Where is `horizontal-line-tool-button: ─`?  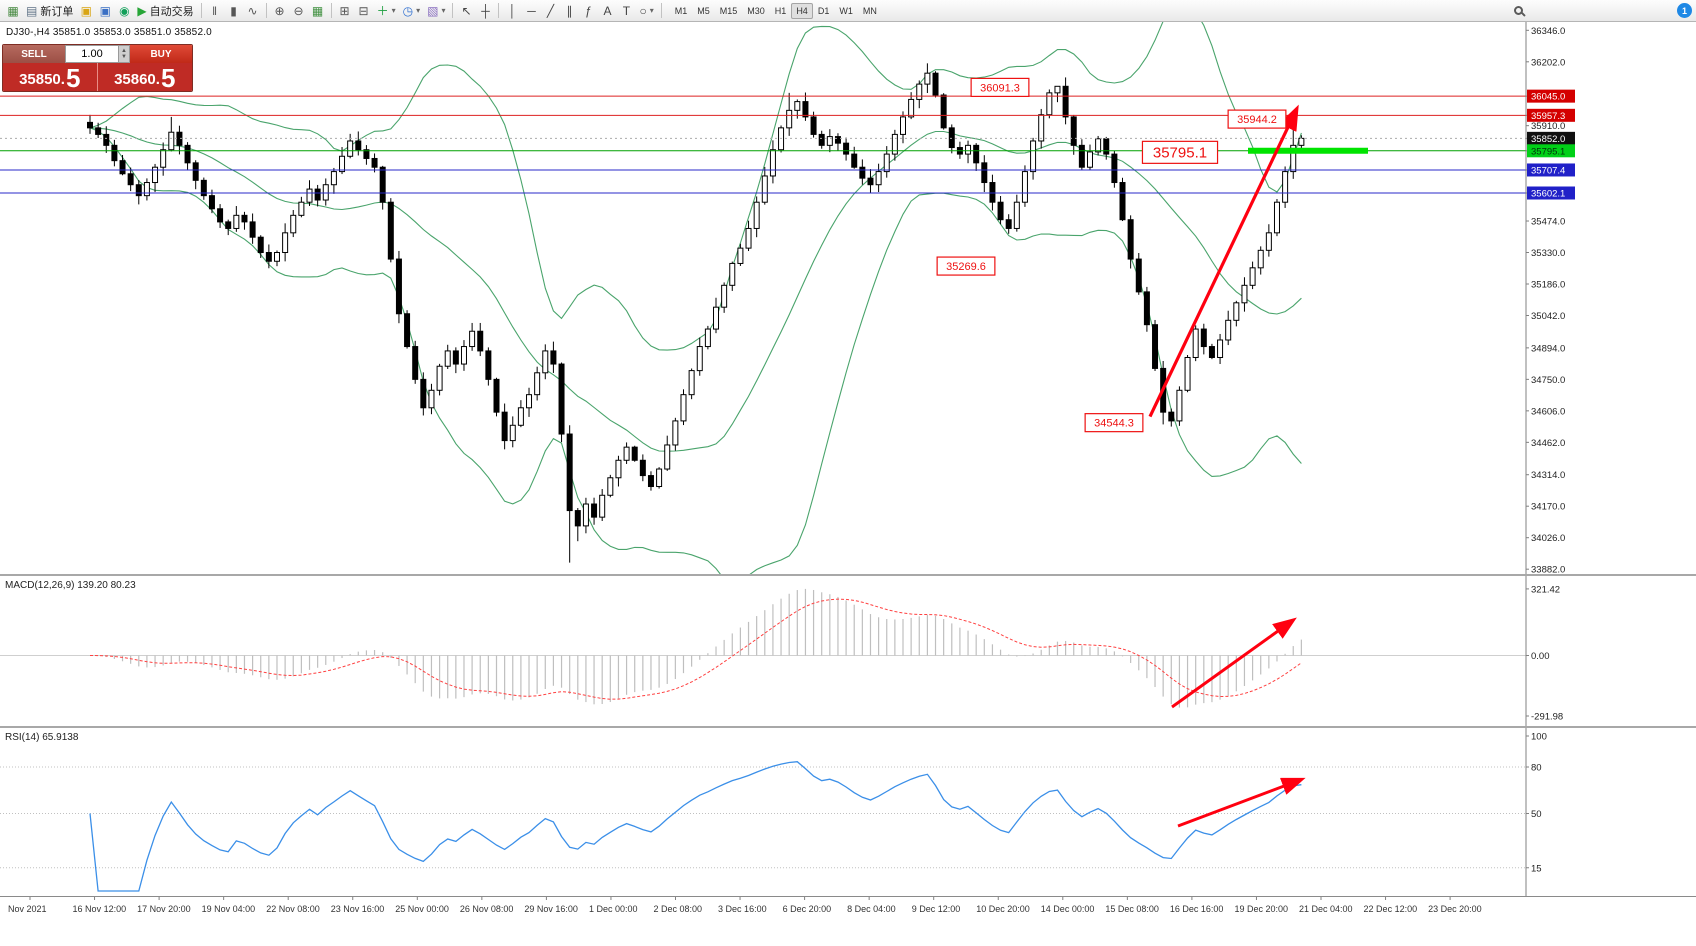 horizontal-line-tool-button: ─ is located at coordinates (531, 11).